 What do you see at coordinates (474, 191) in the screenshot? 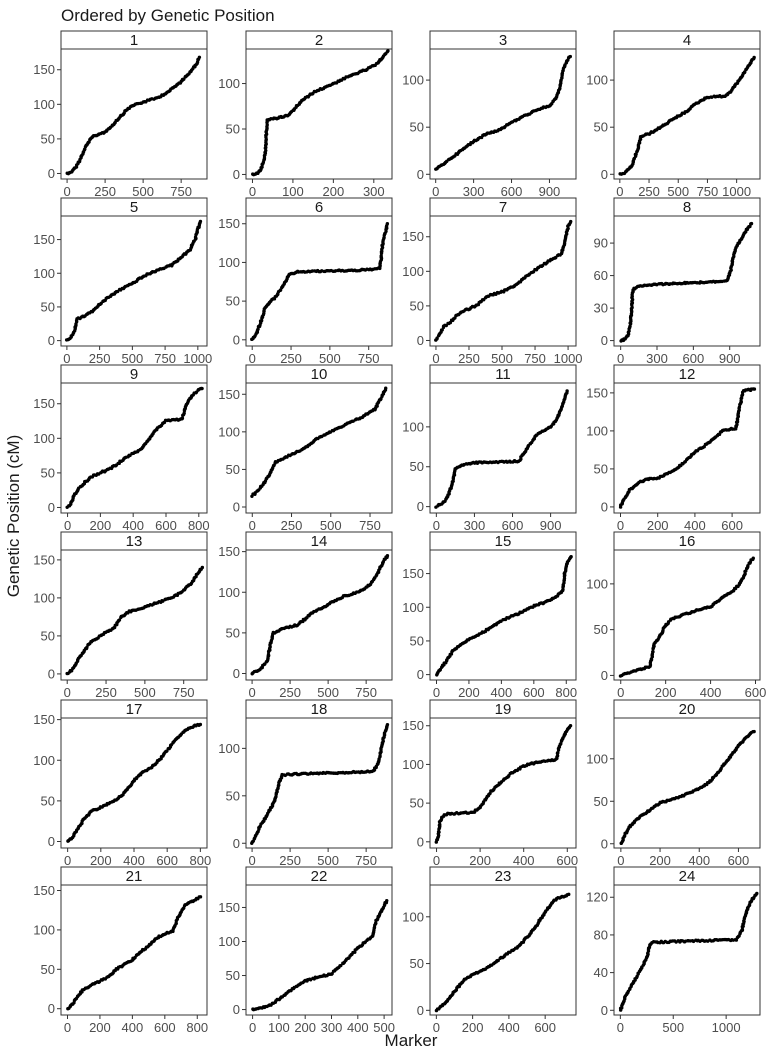
I see `x-tick-label: 300` at bounding box center [474, 191].